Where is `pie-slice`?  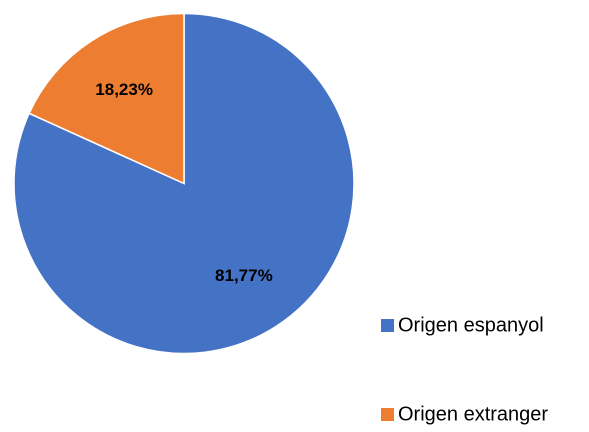
pie-slice is located at coordinates (106, 98).